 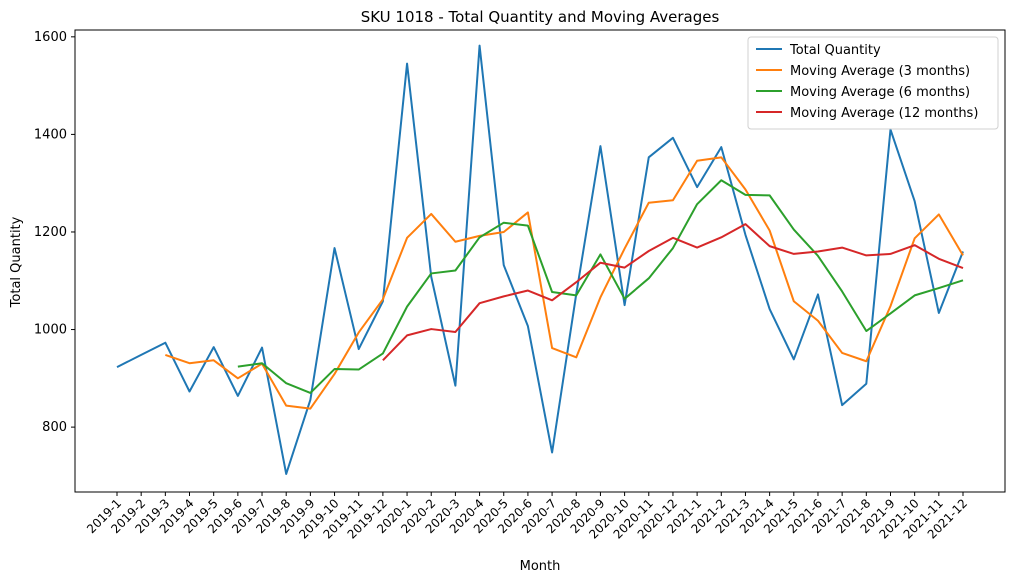 What do you see at coordinates (50, 134) in the screenshot?
I see `y-tick-label: 1400` at bounding box center [50, 134].